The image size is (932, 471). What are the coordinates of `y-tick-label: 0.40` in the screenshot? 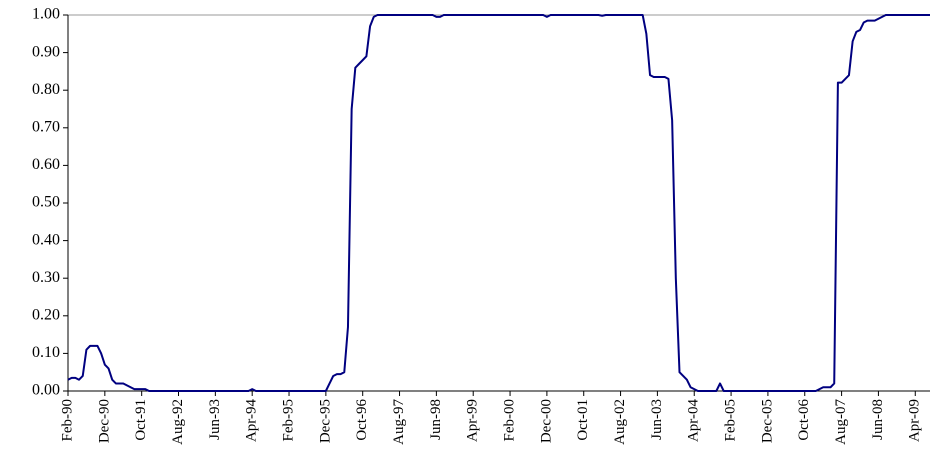 It's located at (46, 239).